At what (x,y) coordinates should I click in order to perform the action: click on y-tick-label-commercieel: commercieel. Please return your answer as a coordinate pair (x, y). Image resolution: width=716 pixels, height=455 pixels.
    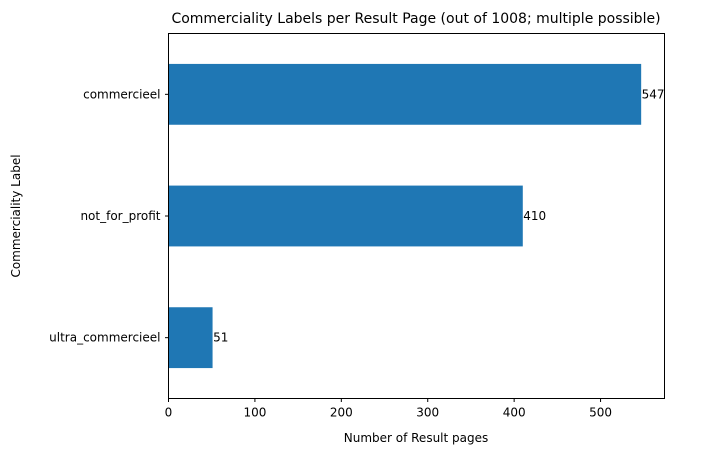
    Looking at the image, I should click on (121, 94).